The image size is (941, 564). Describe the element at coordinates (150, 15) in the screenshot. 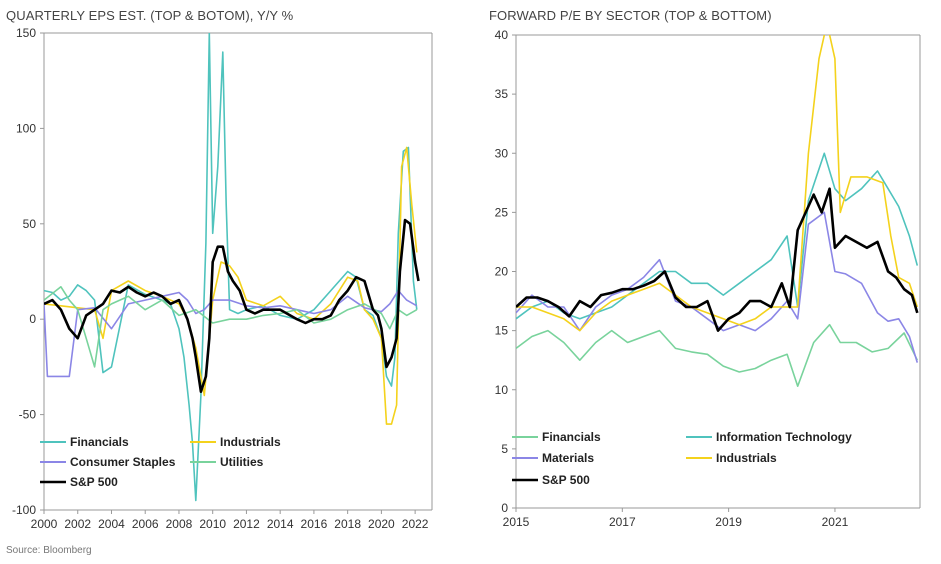

I see `left-chart-title: QUARTERLY EPS EST. (TOP & BOTOM), Y/Y %` at that location.